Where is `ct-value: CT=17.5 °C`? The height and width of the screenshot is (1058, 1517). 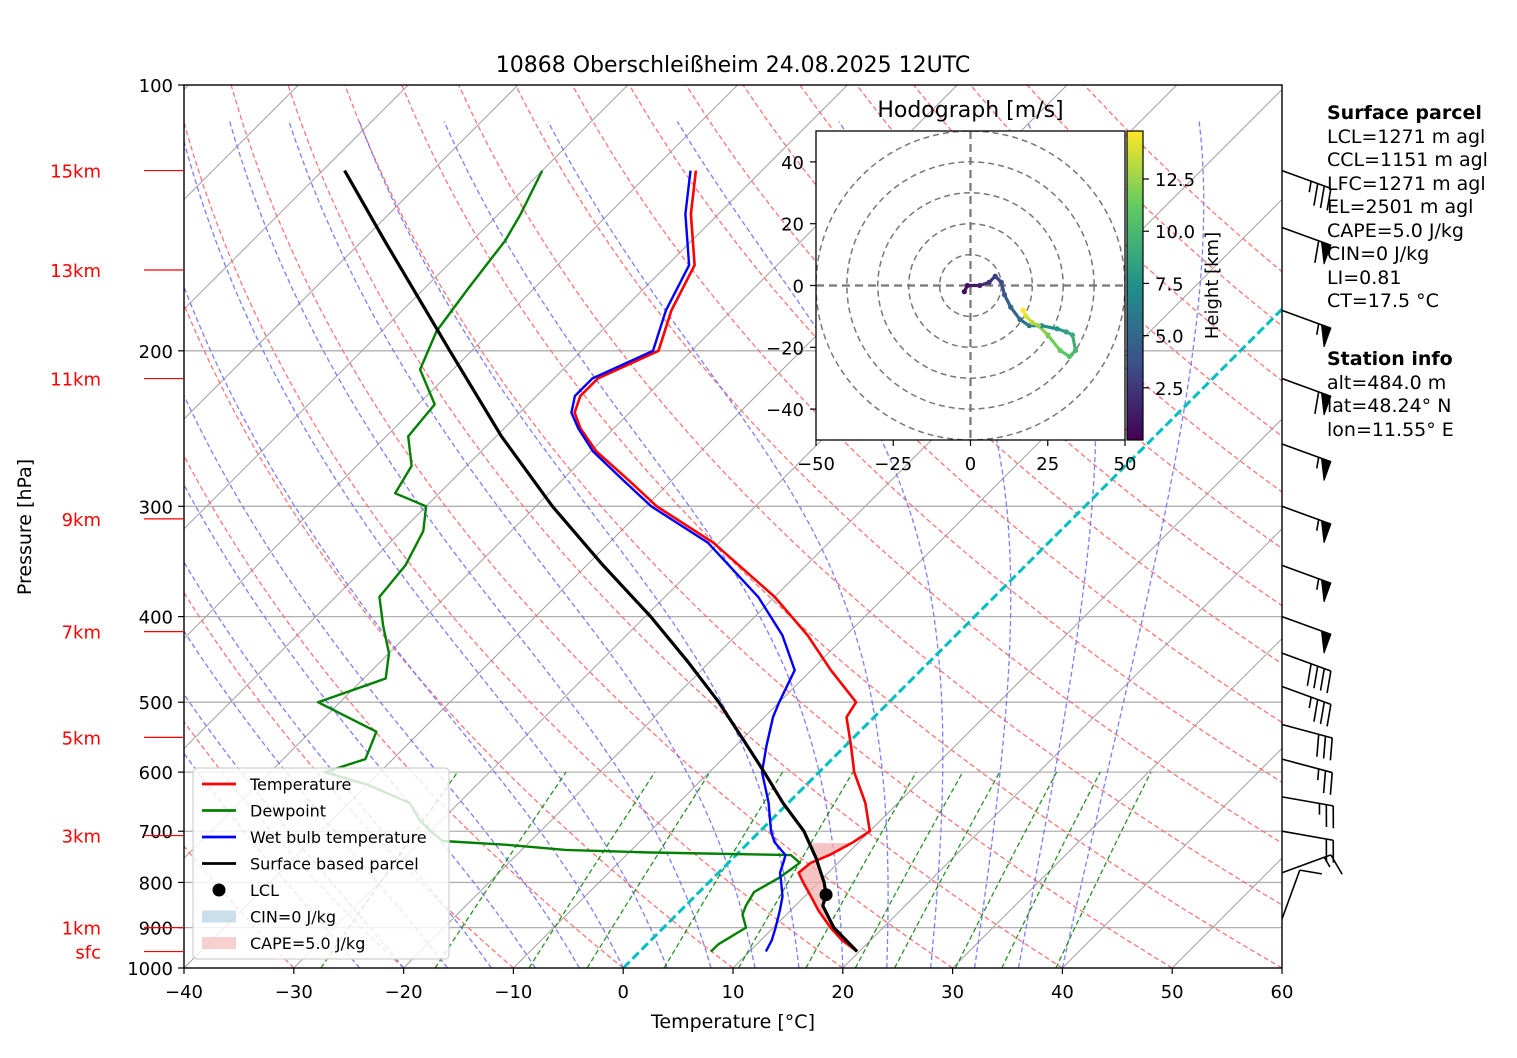 ct-value: CT=17.5 °C is located at coordinates (1407, 302).